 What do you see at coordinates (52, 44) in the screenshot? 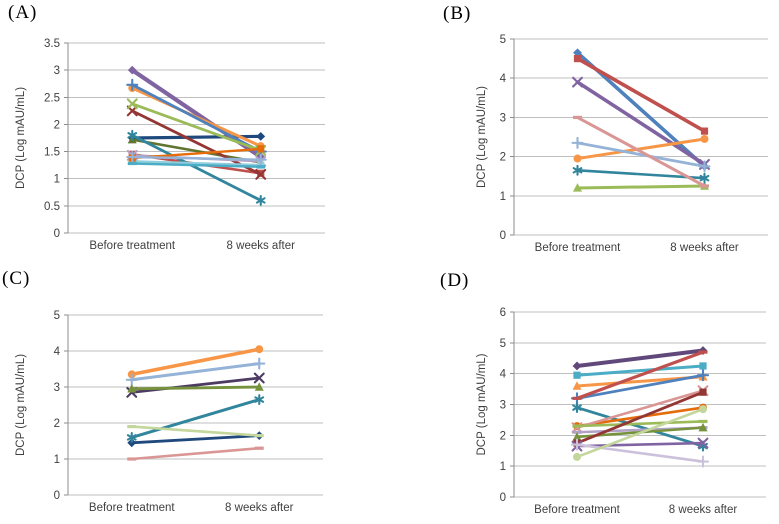
I see `y-tick-label: 3.5` at bounding box center [52, 44].